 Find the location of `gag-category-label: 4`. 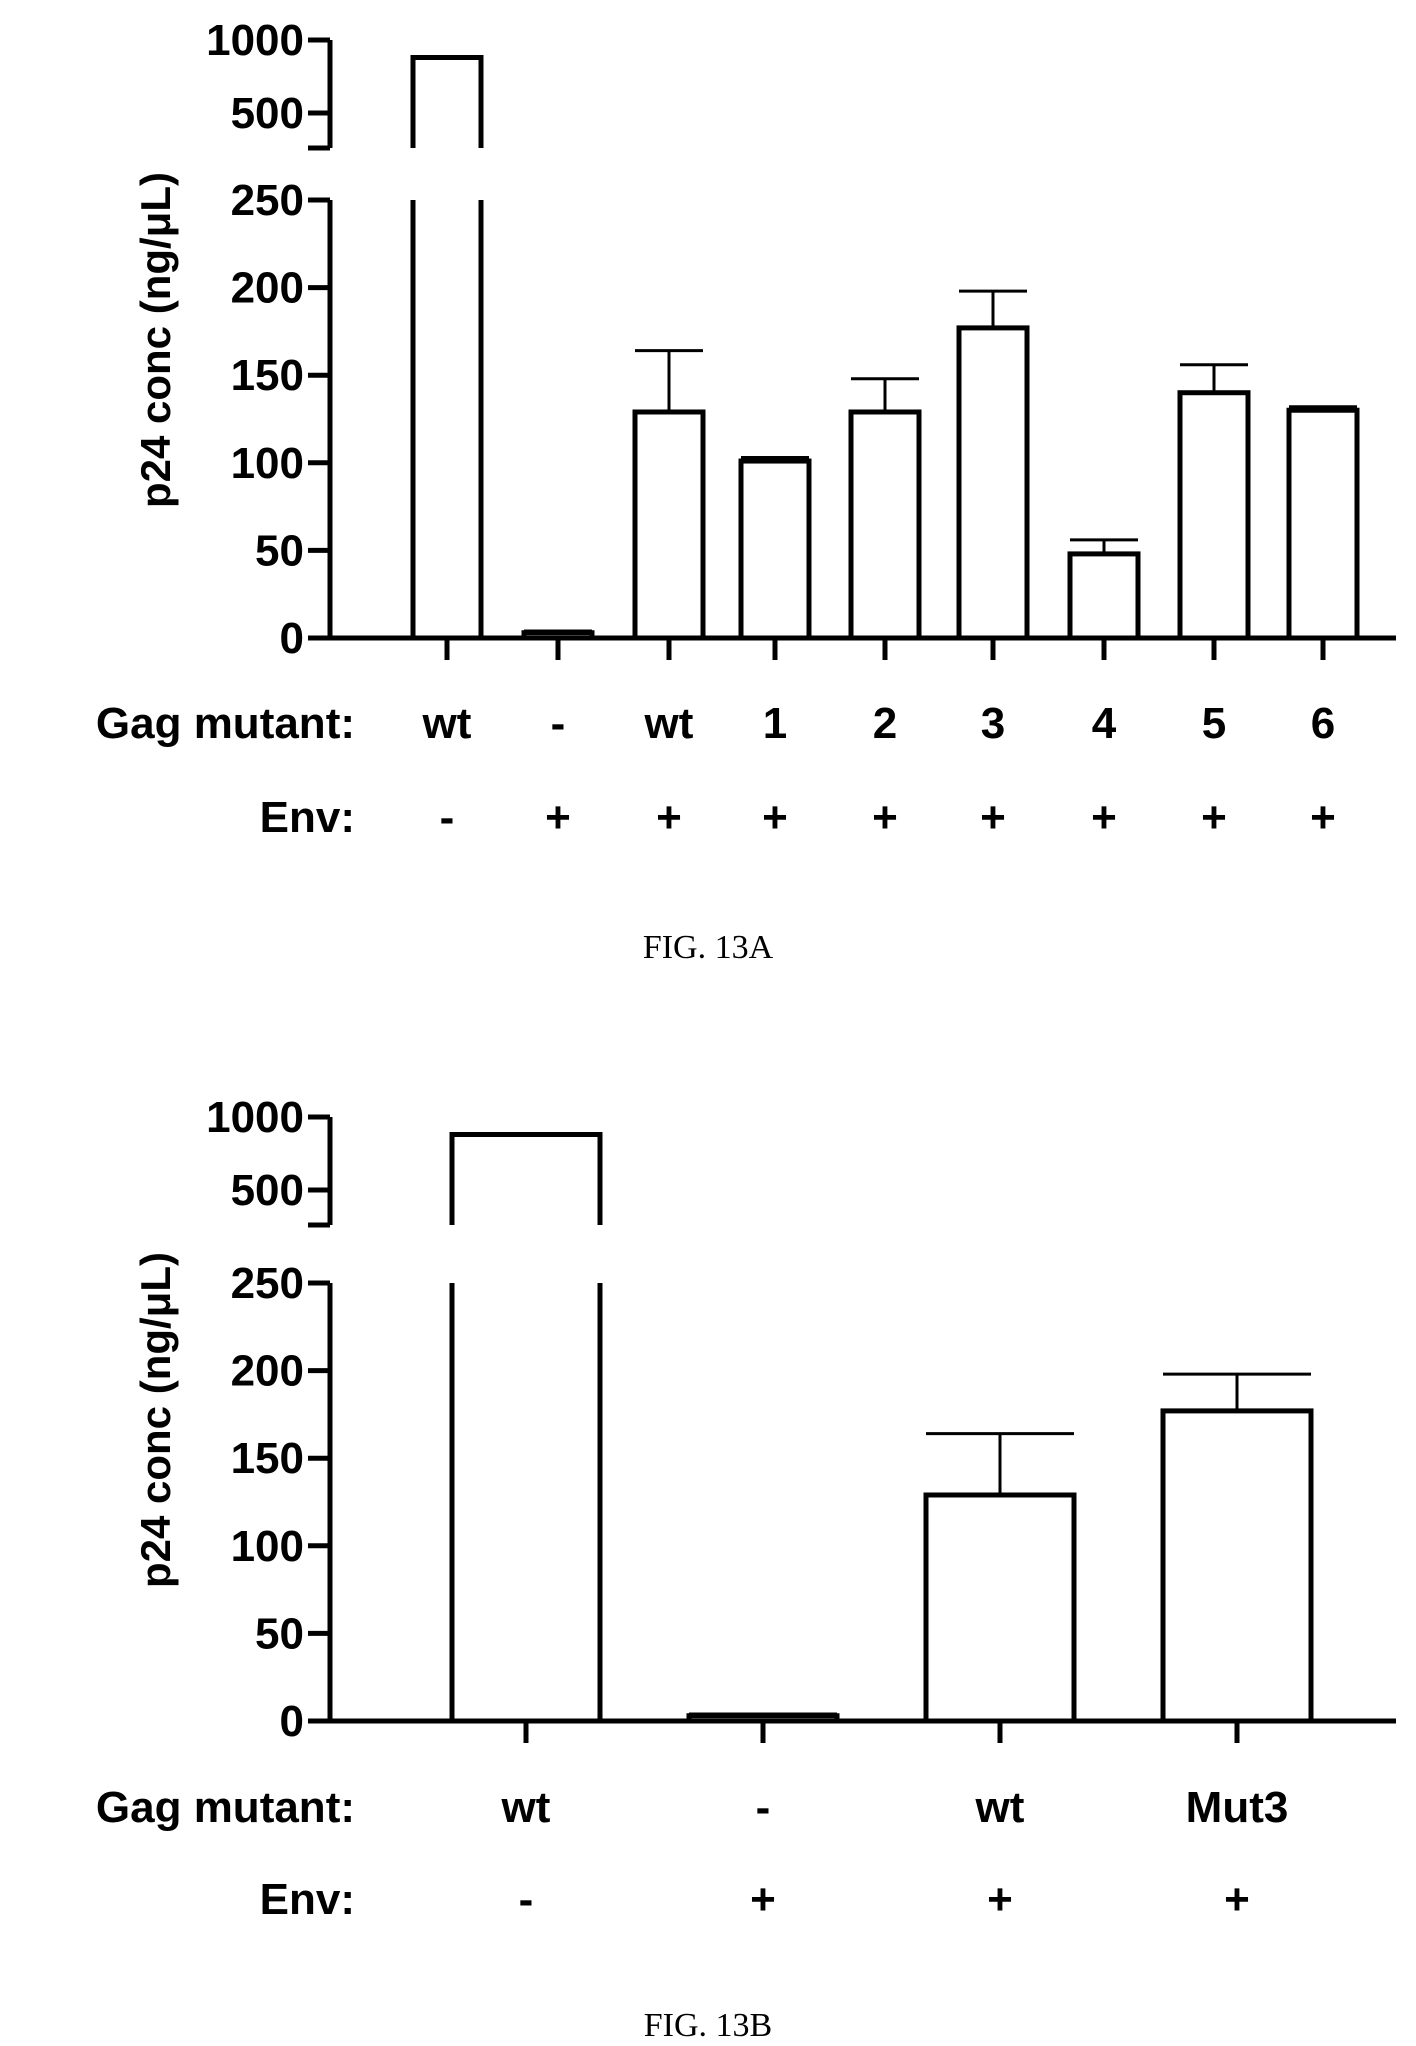

gag-category-label: 4 is located at coordinates (1104, 723).